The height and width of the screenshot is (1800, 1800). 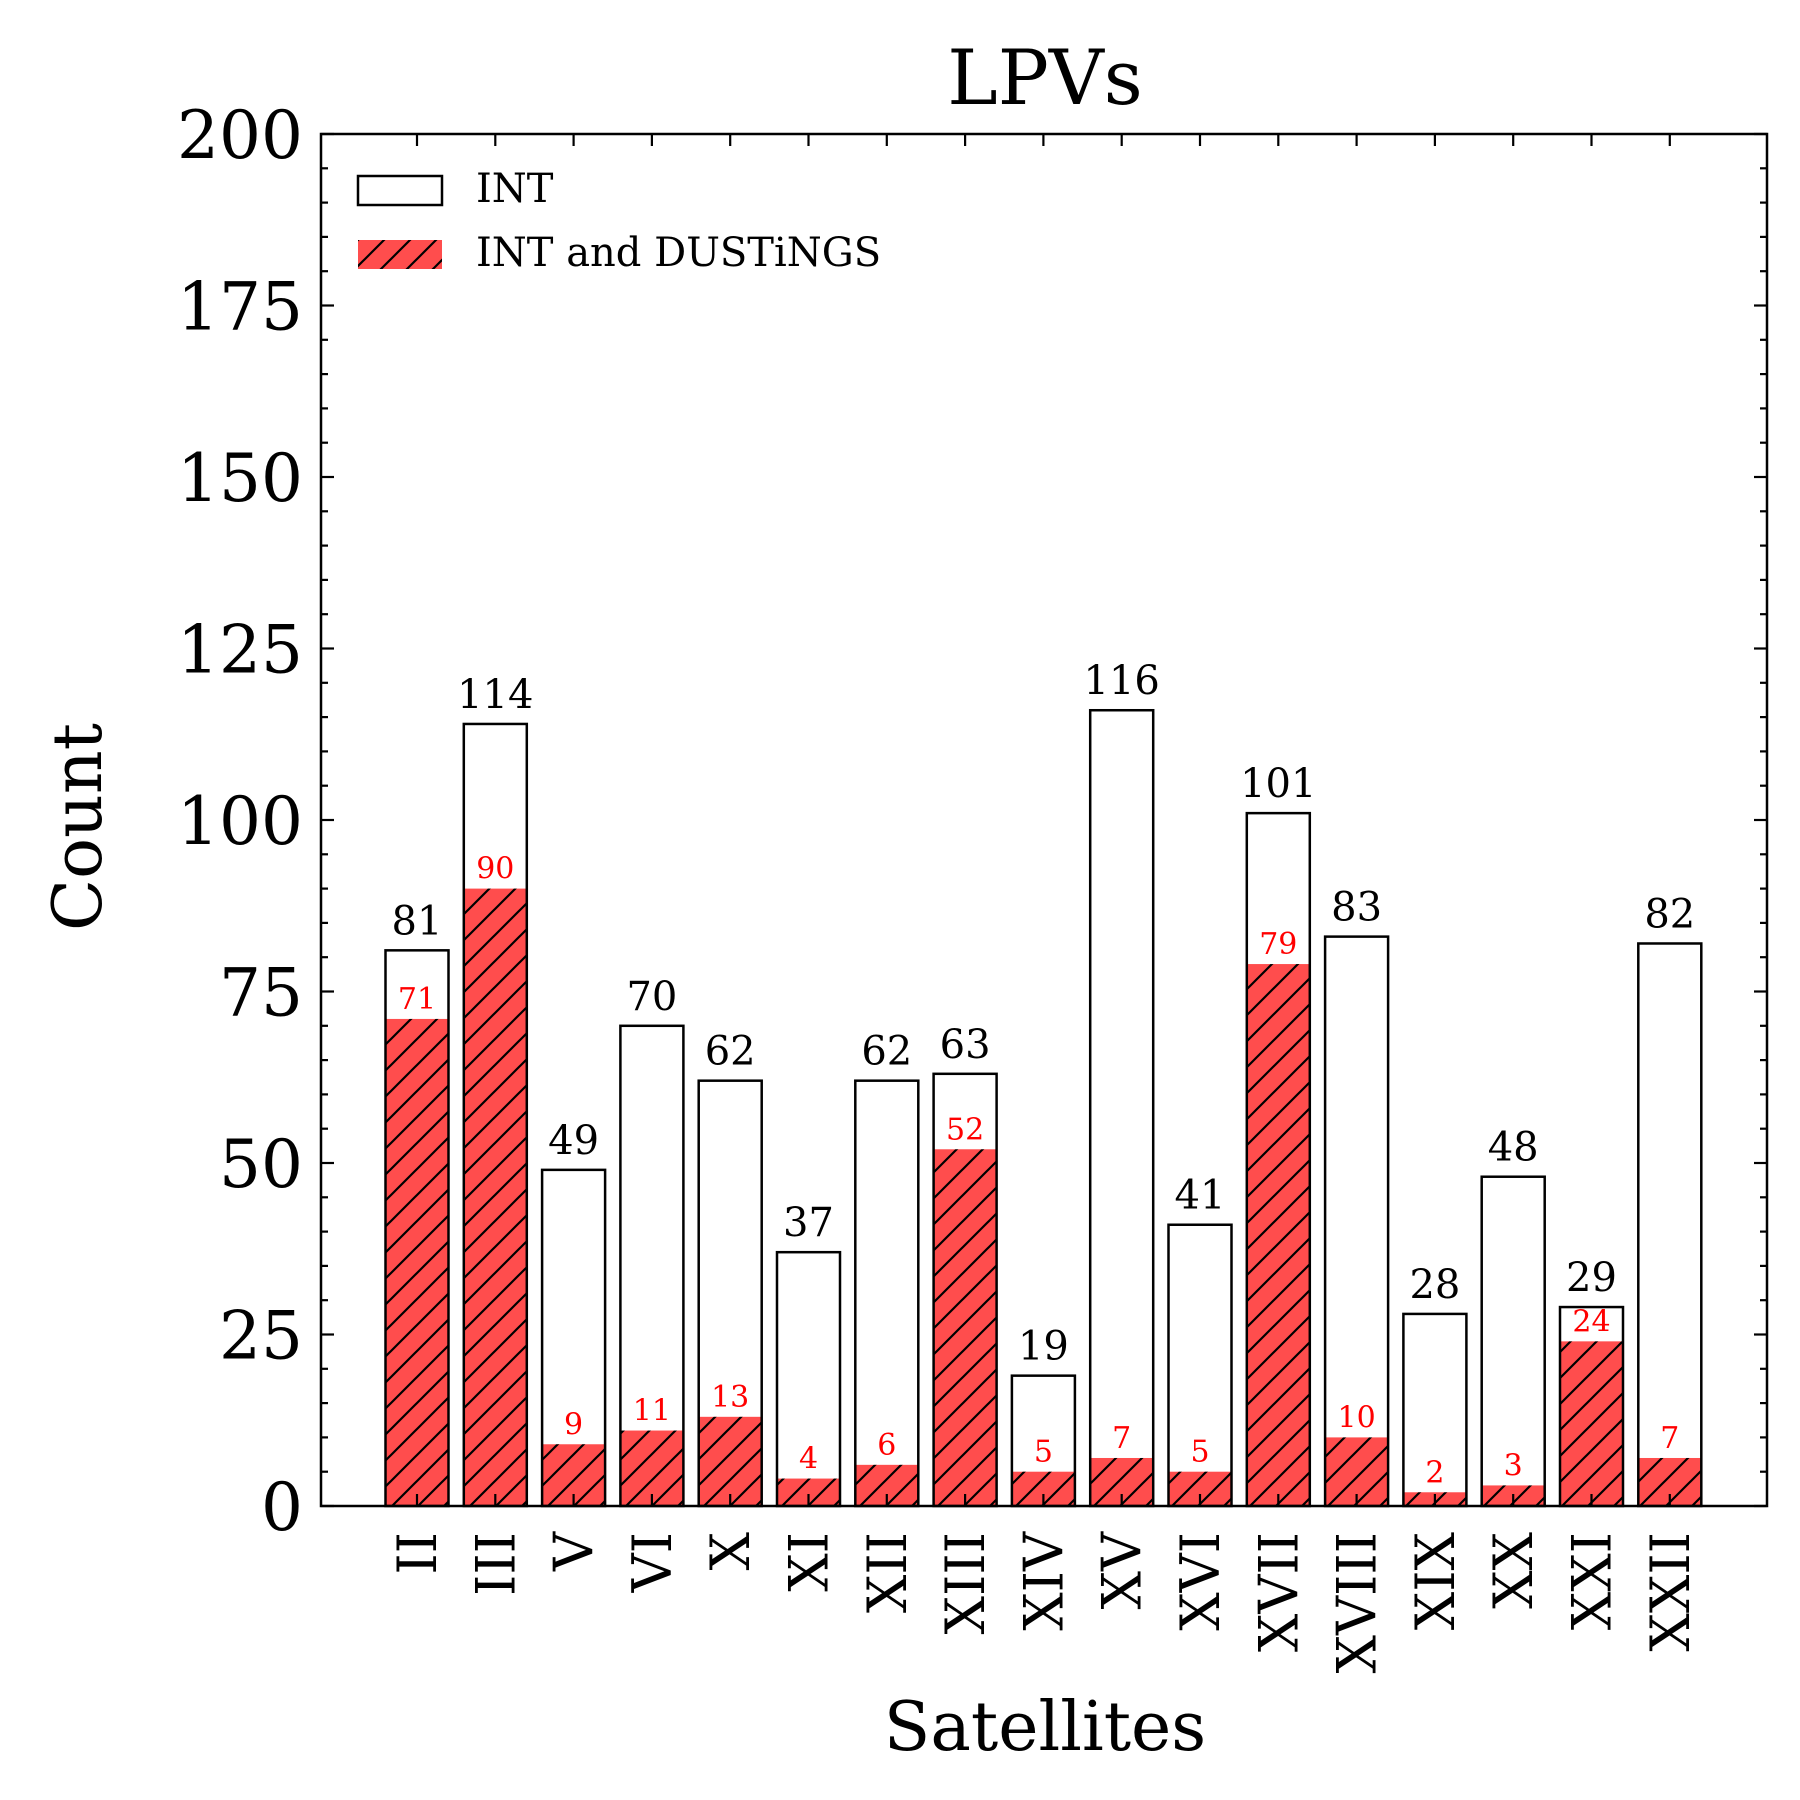 What do you see at coordinates (1278, 944) in the screenshot?
I see `data-label-dustings: 79` at bounding box center [1278, 944].